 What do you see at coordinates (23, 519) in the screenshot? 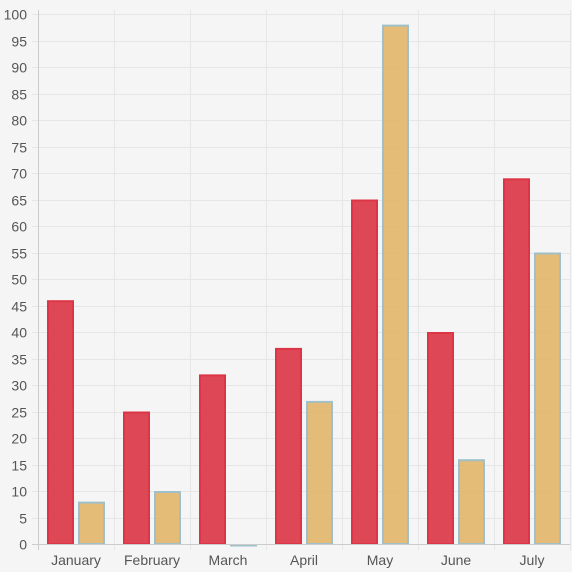
I see `y-tick-label: 5` at bounding box center [23, 519].